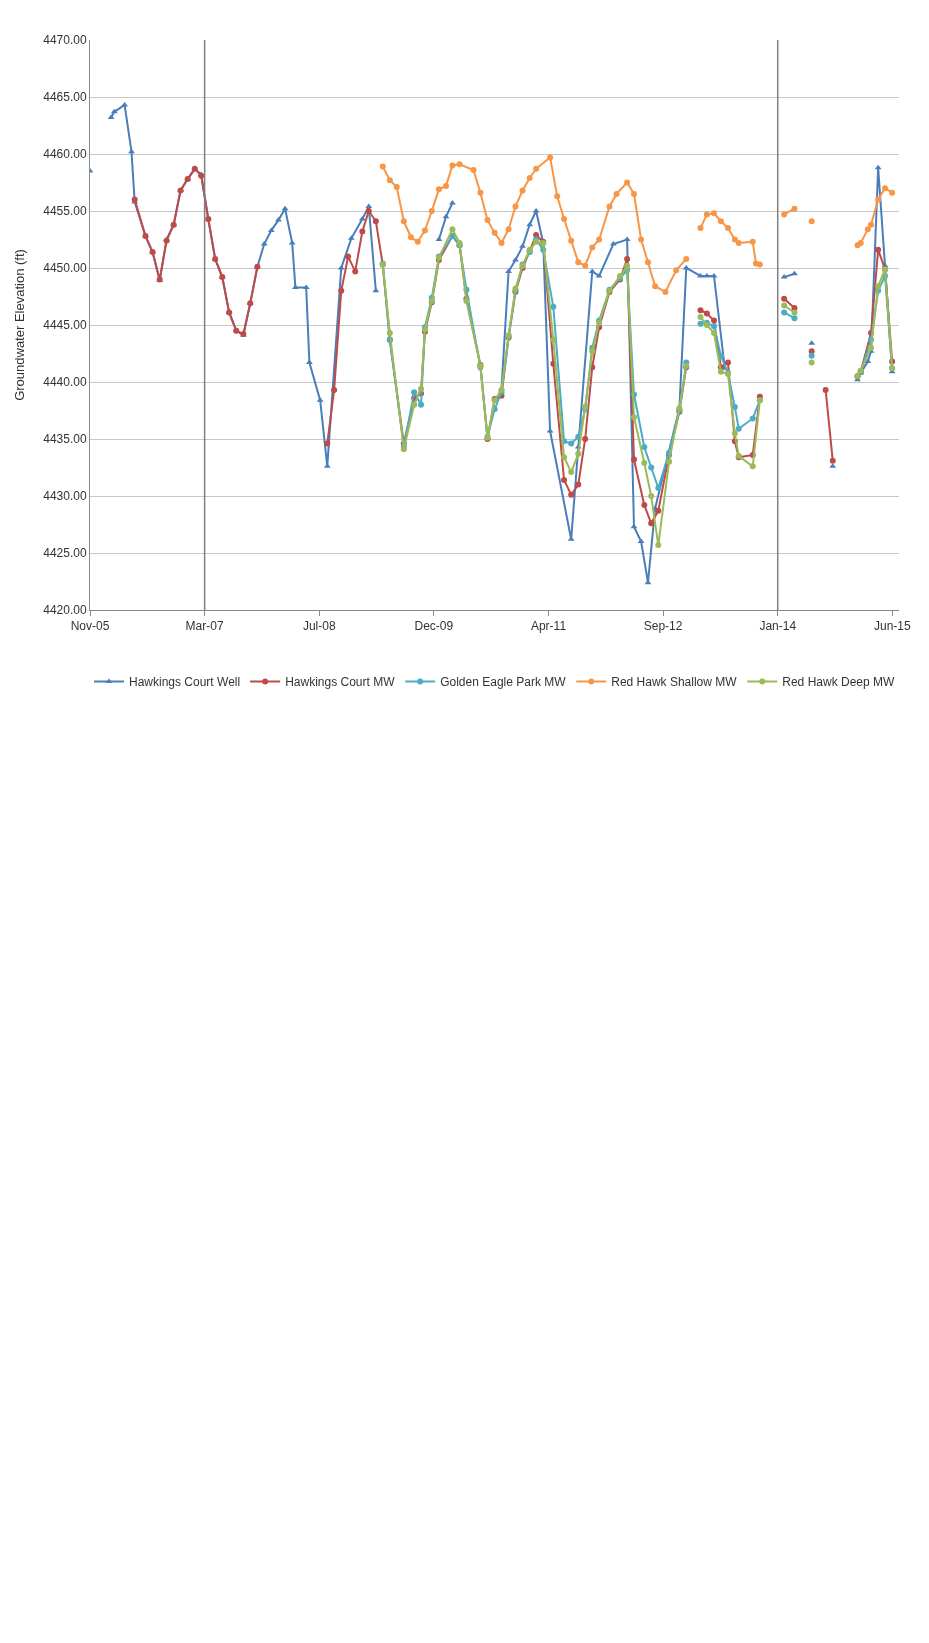 This screenshot has width=929, height=1643. Describe the element at coordinates (65, 211) in the screenshot. I see `y-tick-label: 4455.00` at that location.